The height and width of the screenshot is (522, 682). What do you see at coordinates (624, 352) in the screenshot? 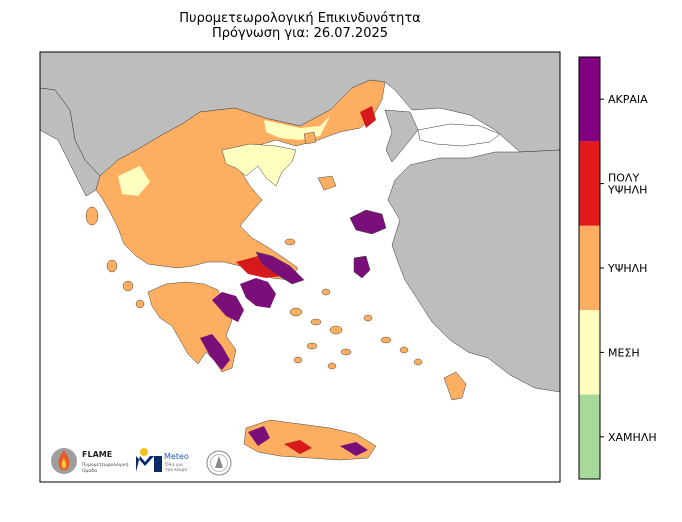
I see `colorbar-label-medium: ΜΕΣΗ` at bounding box center [624, 352].